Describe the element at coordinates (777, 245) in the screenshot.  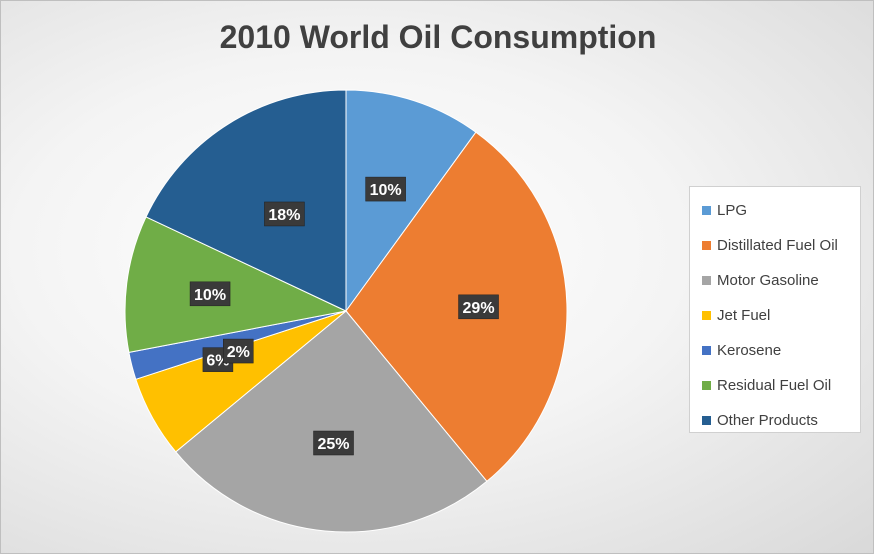
I see `legend-label: Distillated Fuel Oil` at that location.